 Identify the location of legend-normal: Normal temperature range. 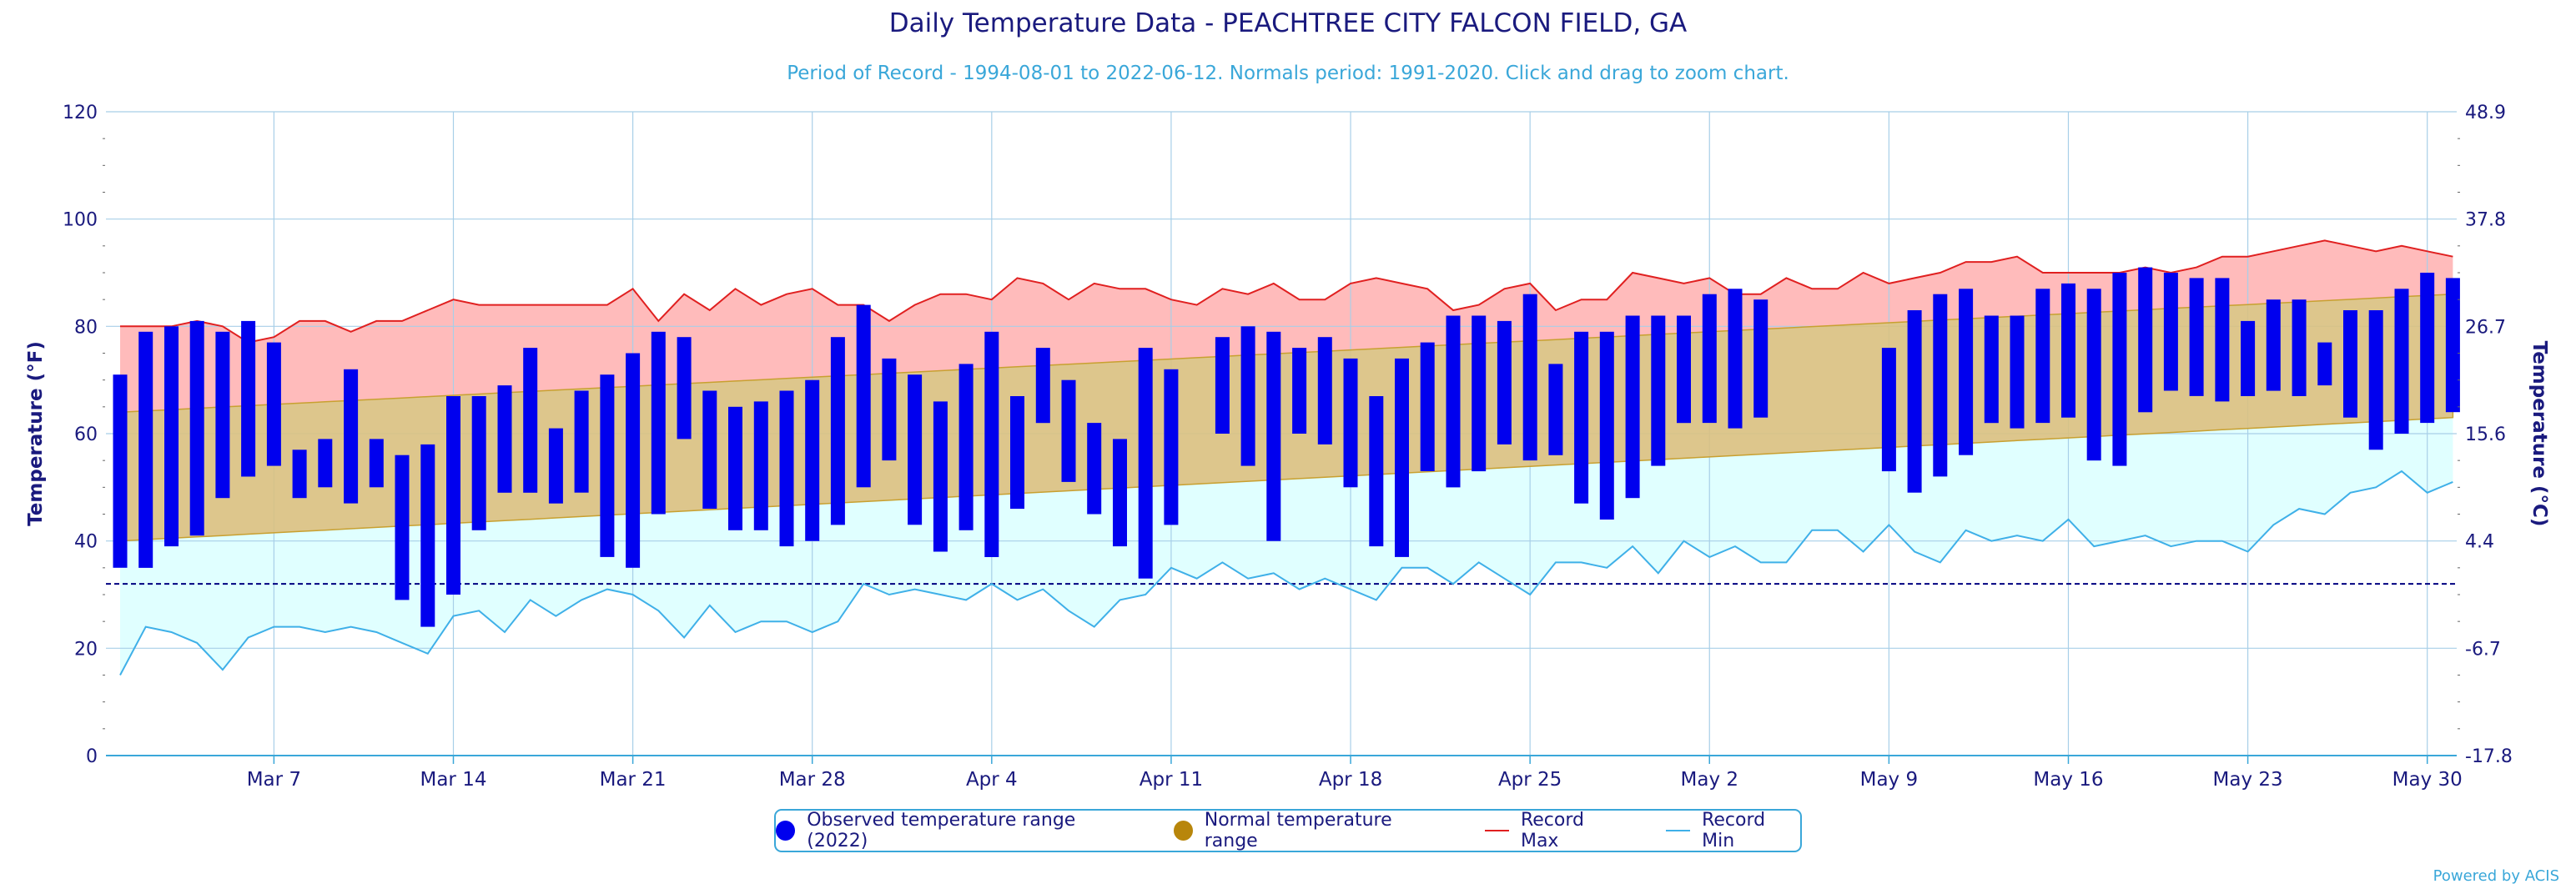
(1308, 830).